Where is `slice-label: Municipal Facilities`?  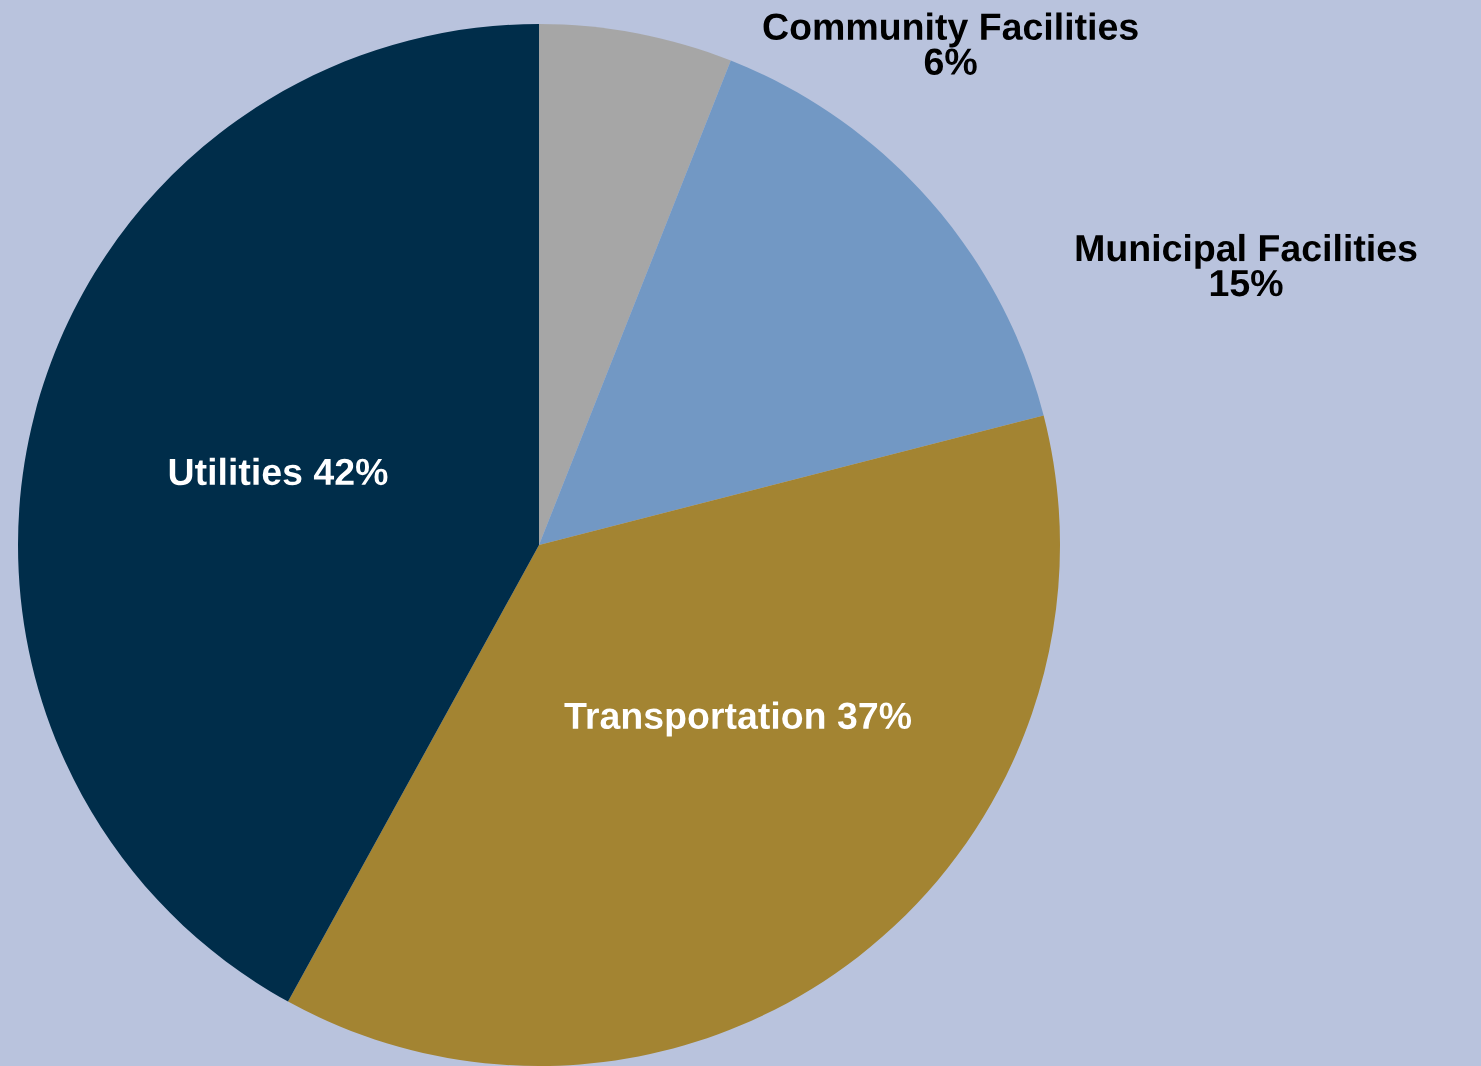
slice-label: Municipal Facilities is located at coordinates (1246, 251).